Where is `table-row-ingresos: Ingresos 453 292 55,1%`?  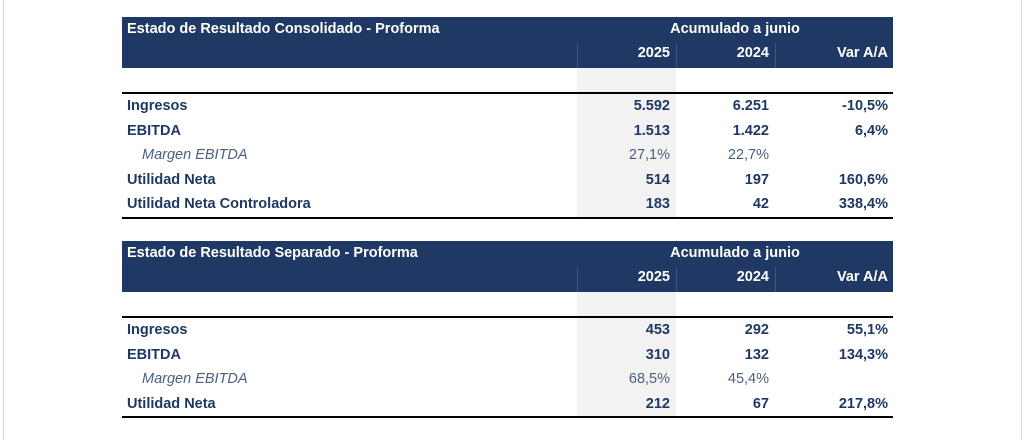
table-row-ingresos: Ingresos 453 292 55,1% is located at coordinates (507, 330).